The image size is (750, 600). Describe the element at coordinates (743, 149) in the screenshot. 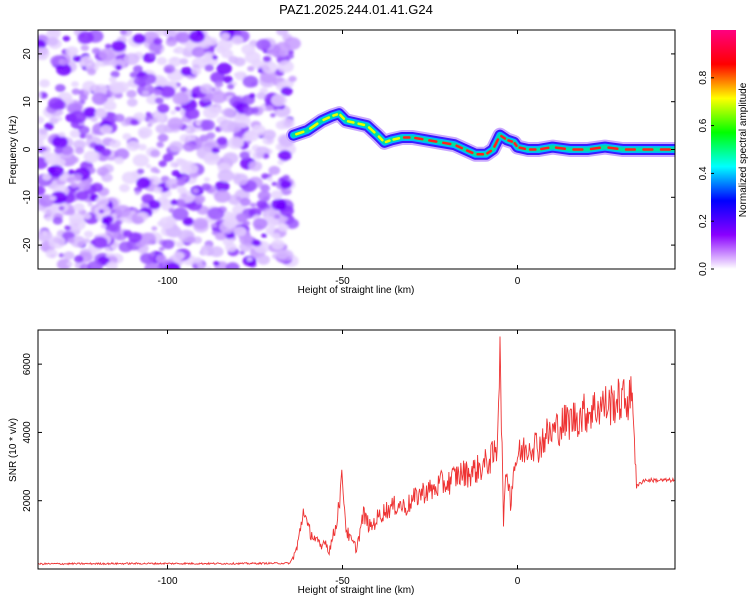

I see `colorbar-label: Normalized spectral amplitude` at that location.